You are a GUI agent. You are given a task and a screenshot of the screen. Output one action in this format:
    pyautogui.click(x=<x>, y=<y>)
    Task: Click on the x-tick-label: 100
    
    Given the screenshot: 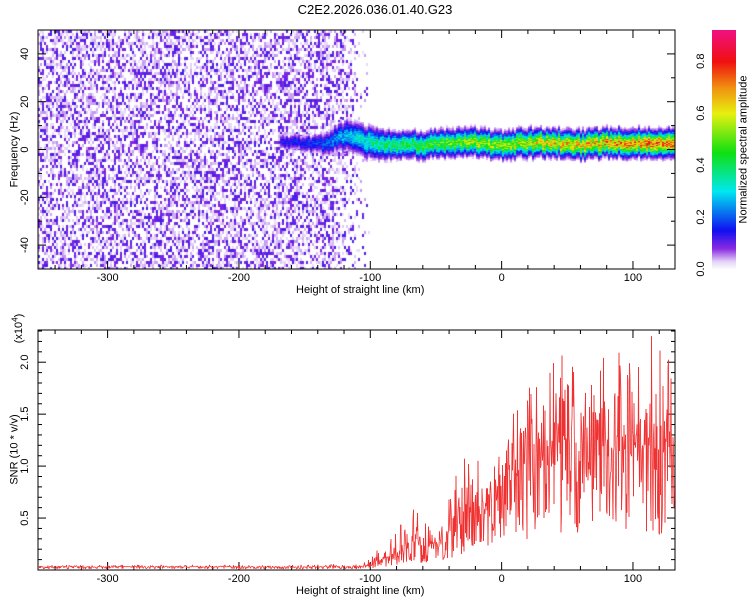 What is the action you would take?
    pyautogui.click(x=633, y=278)
    